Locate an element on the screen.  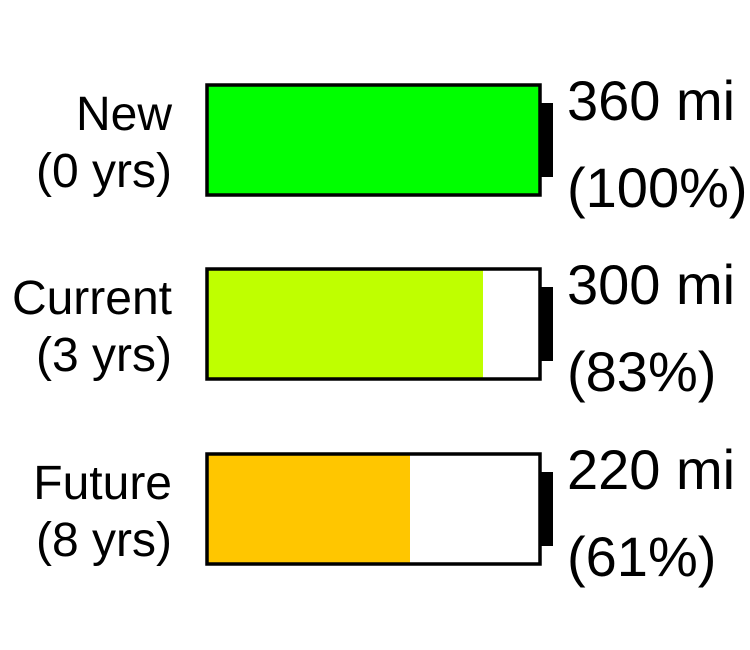
category-age-label: (8 yrs) is located at coordinates (104, 540).